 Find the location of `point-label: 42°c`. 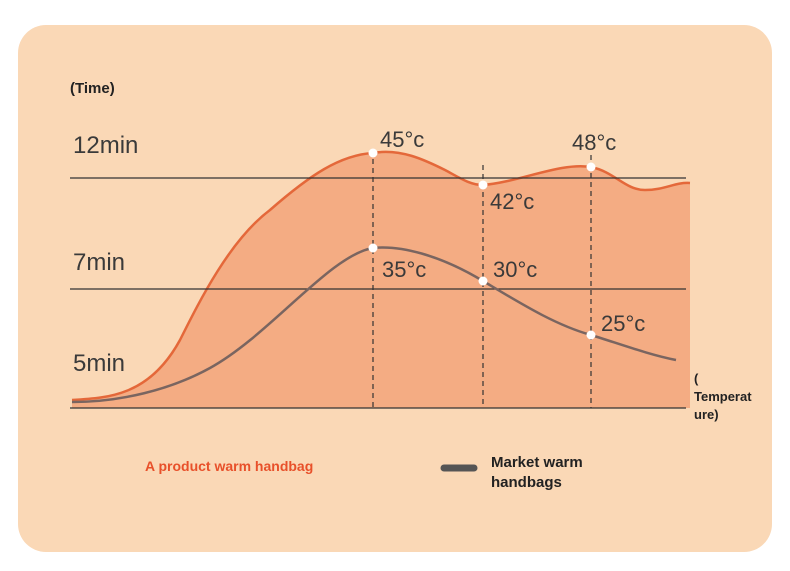

point-label: 42°c is located at coordinates (512, 201).